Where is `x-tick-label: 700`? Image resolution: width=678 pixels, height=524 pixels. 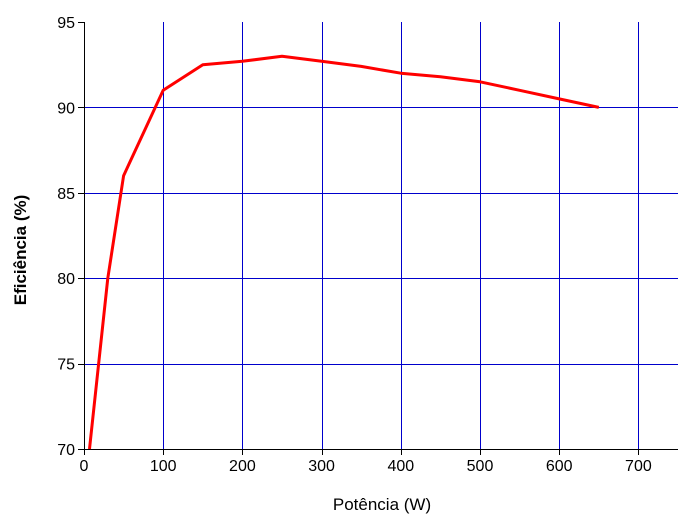 x-tick-label: 700 is located at coordinates (638, 466).